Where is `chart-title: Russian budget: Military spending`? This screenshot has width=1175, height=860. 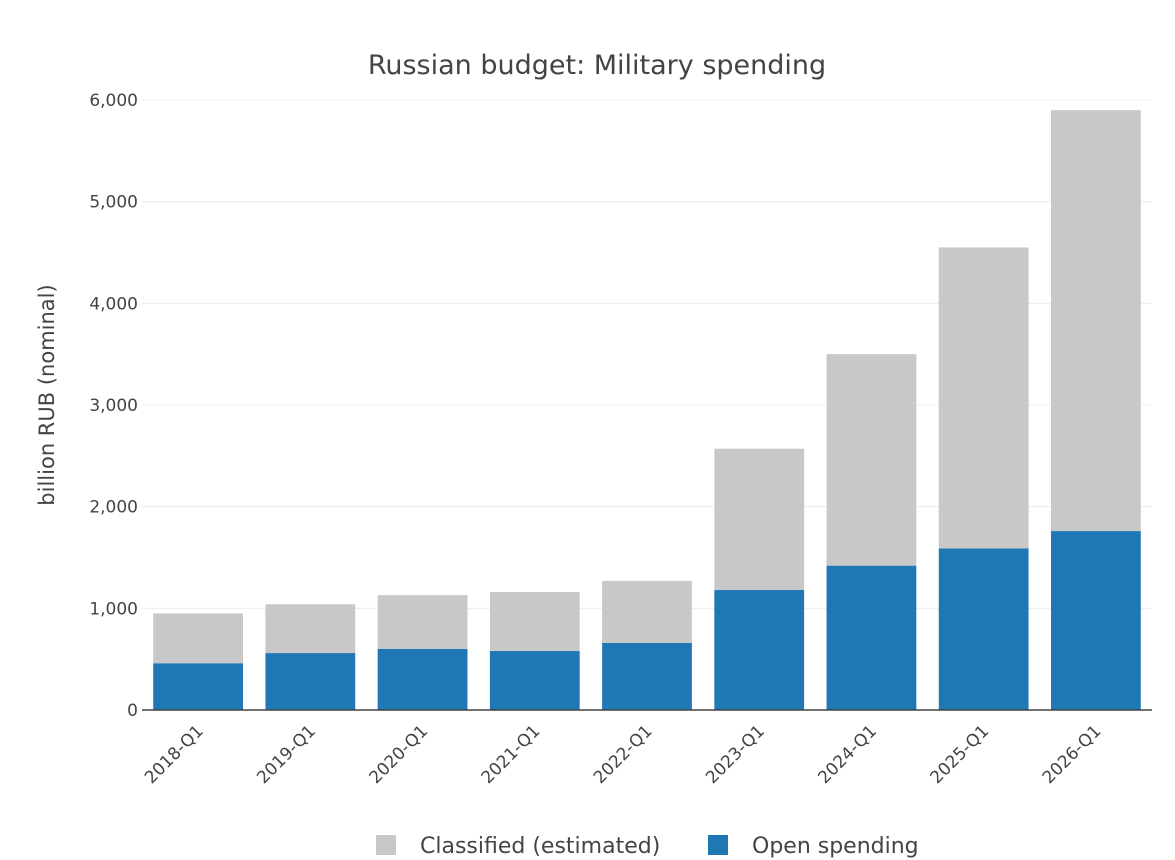 chart-title: Russian budget: Military spending is located at coordinates (597, 65).